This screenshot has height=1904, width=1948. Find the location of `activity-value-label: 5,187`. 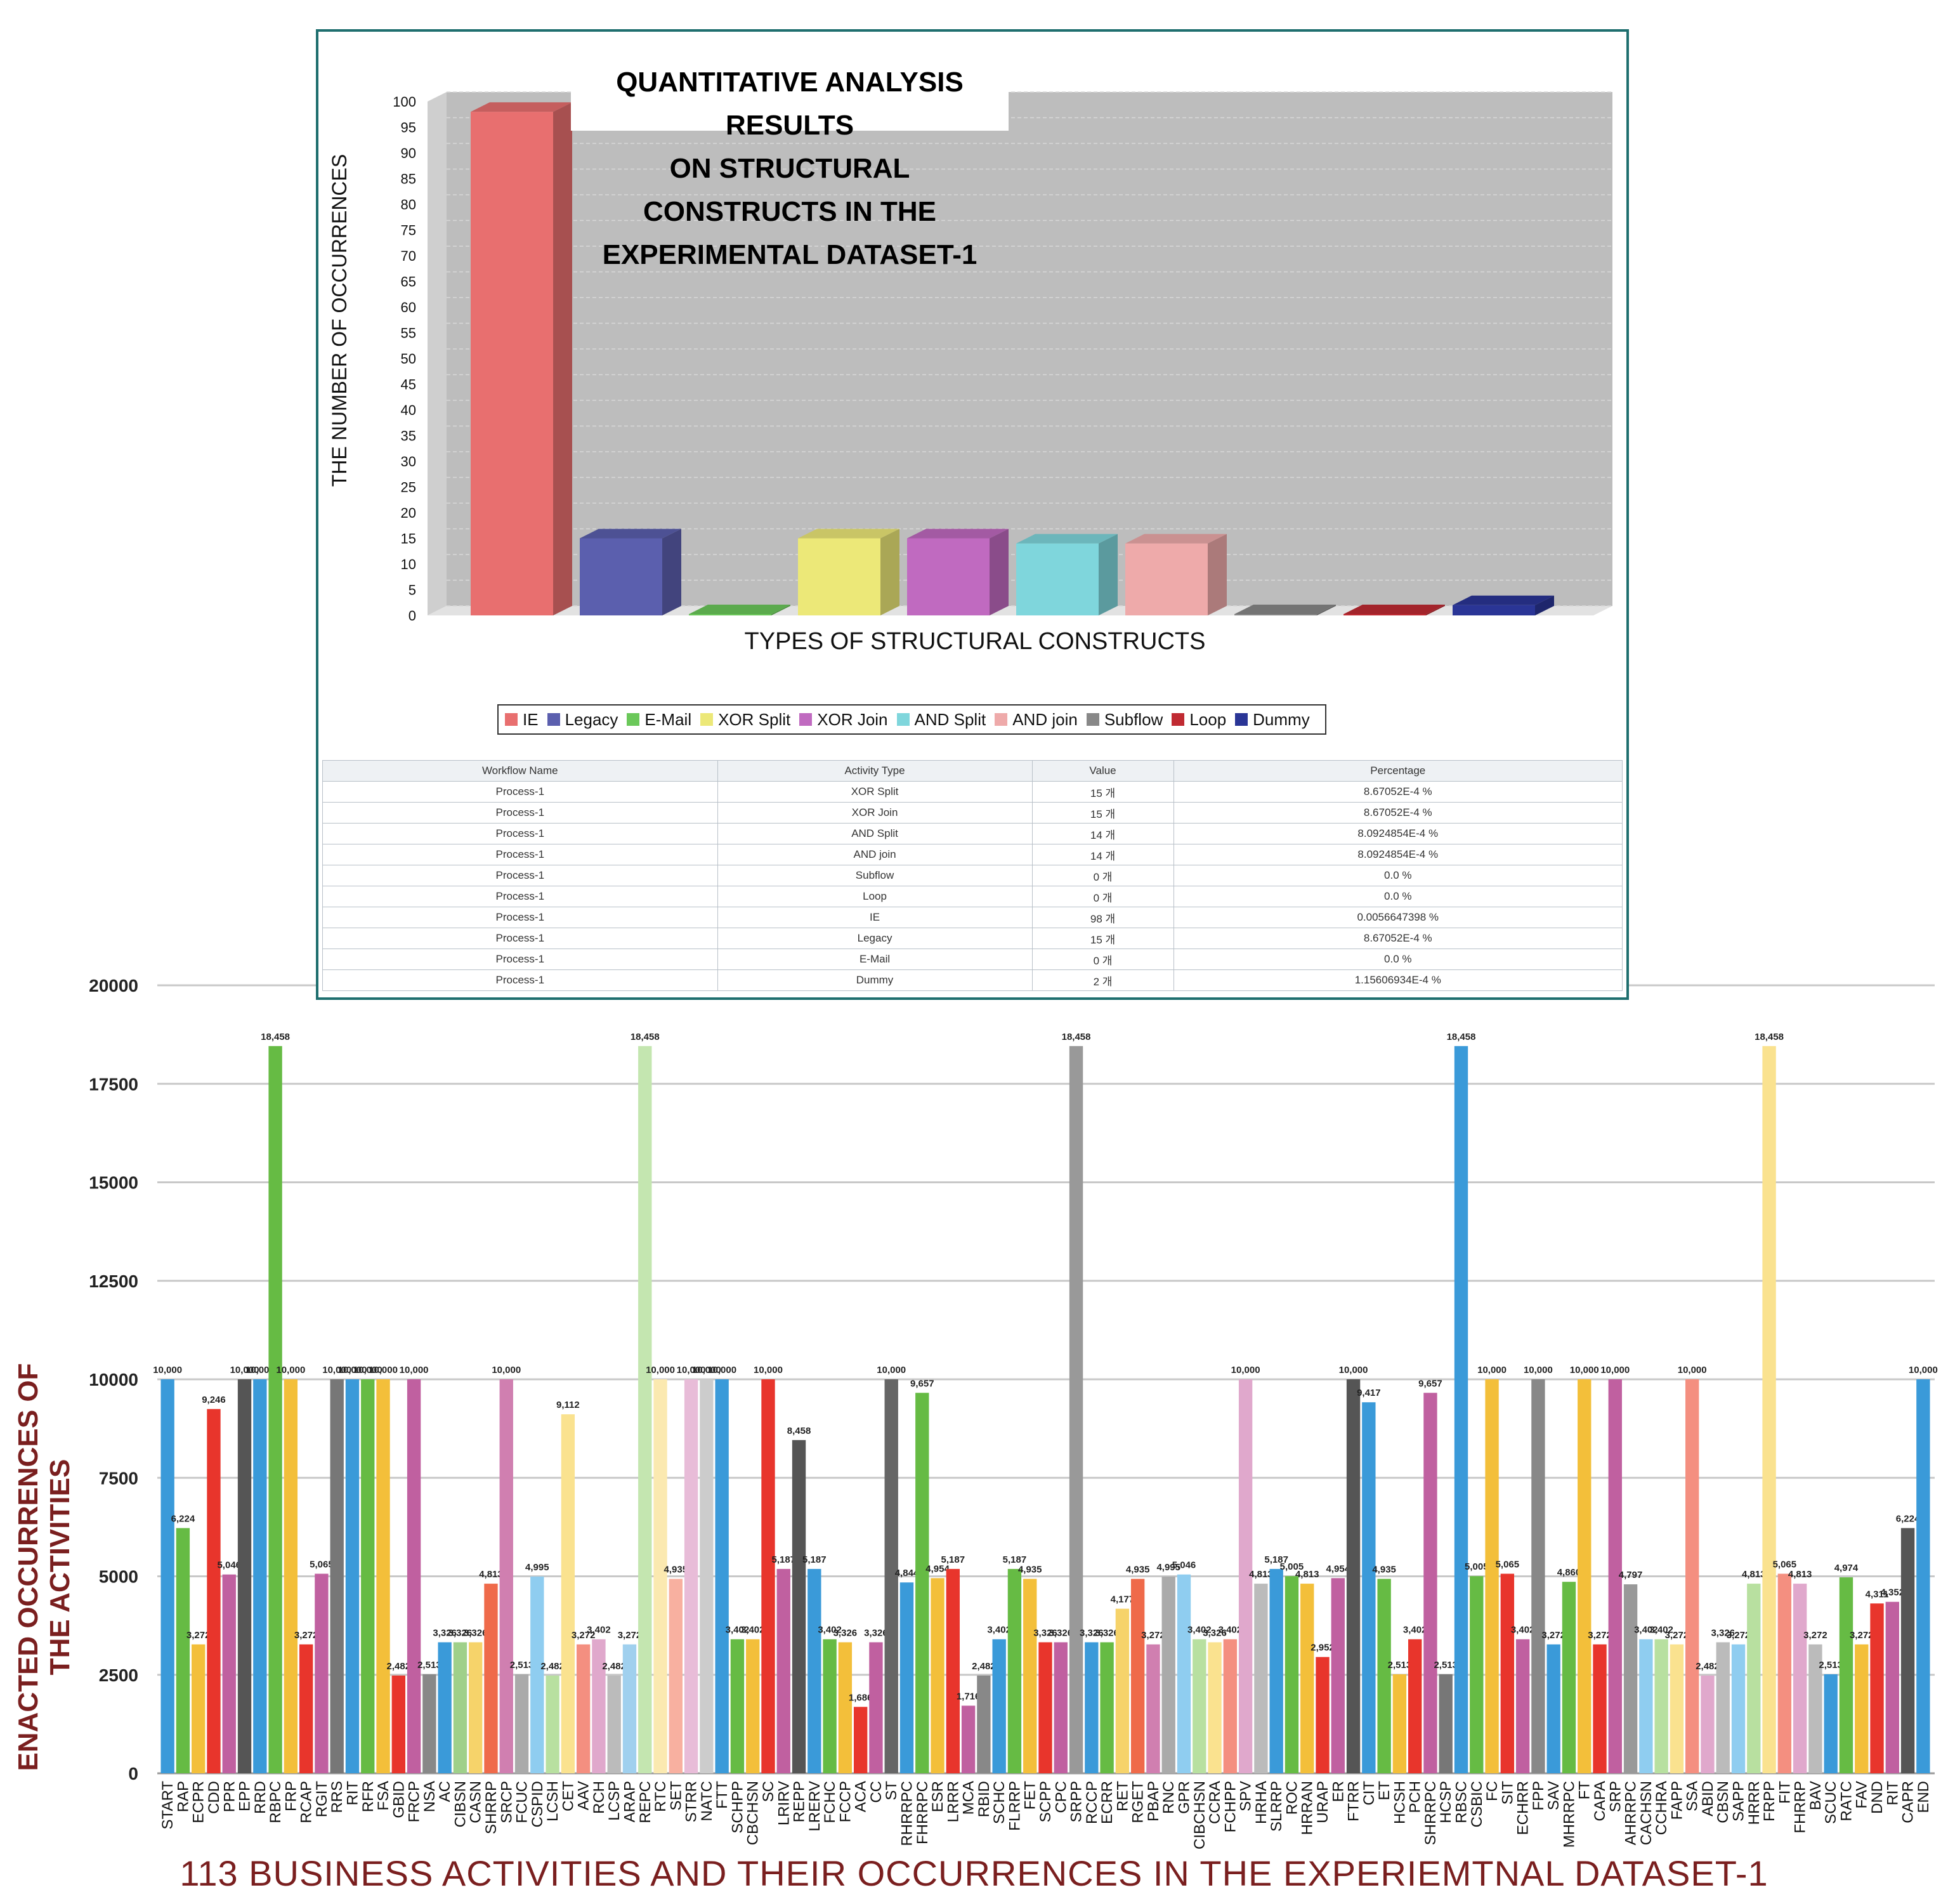

activity-value-label: 5,187 is located at coordinates (814, 1559).